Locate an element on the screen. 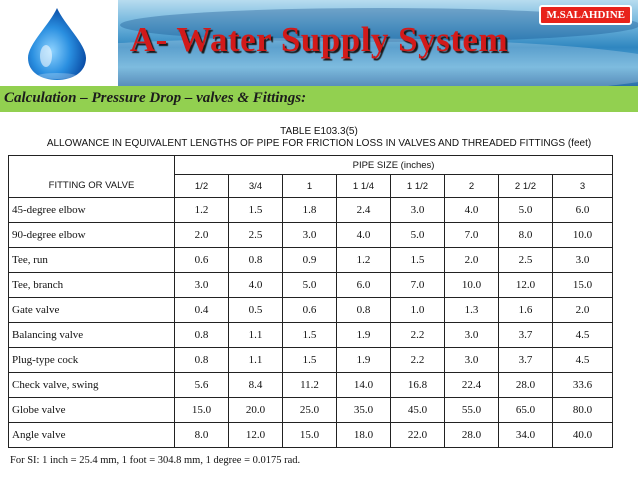  table-row: 90-degree elbow 2.0 2.5 3.0 4.0 5.0 7.0 8.0 10.0 is located at coordinates (311, 235).